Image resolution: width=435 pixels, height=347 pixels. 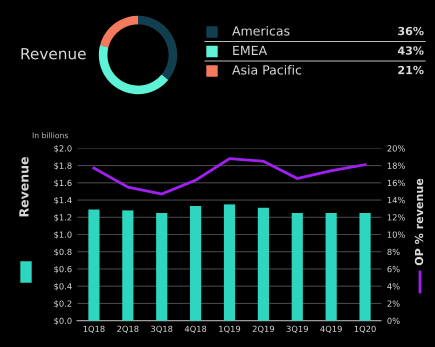 What do you see at coordinates (63, 270) in the screenshot?
I see `y-tick-label: $0.6` at bounding box center [63, 270].